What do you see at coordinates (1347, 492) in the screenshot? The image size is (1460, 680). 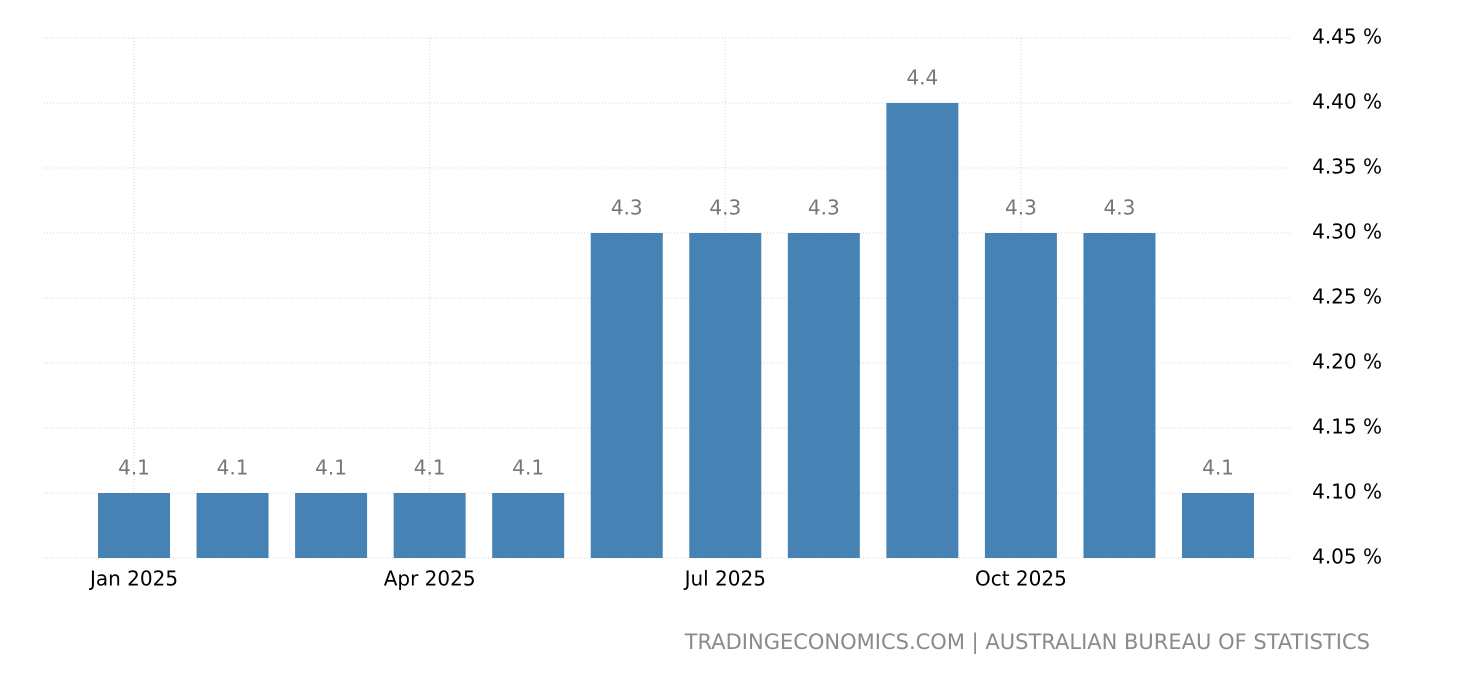 I see `y-tick-label: 4.10 %` at bounding box center [1347, 492].